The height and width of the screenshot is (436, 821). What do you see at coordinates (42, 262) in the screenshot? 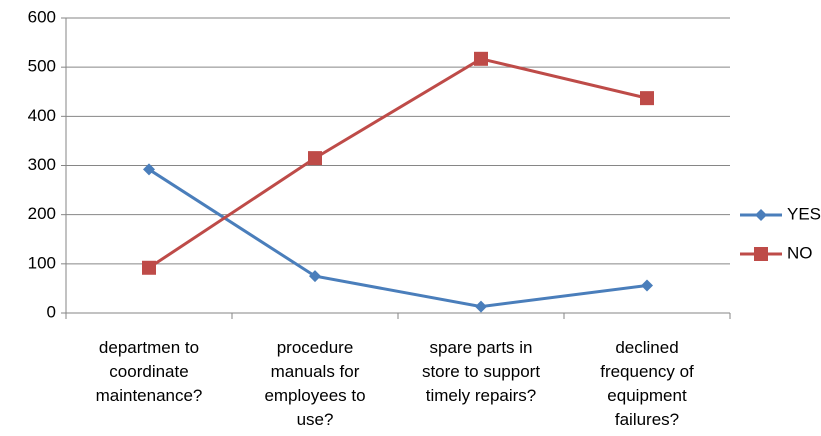
I see `y-tick-label: 100` at bounding box center [42, 262].